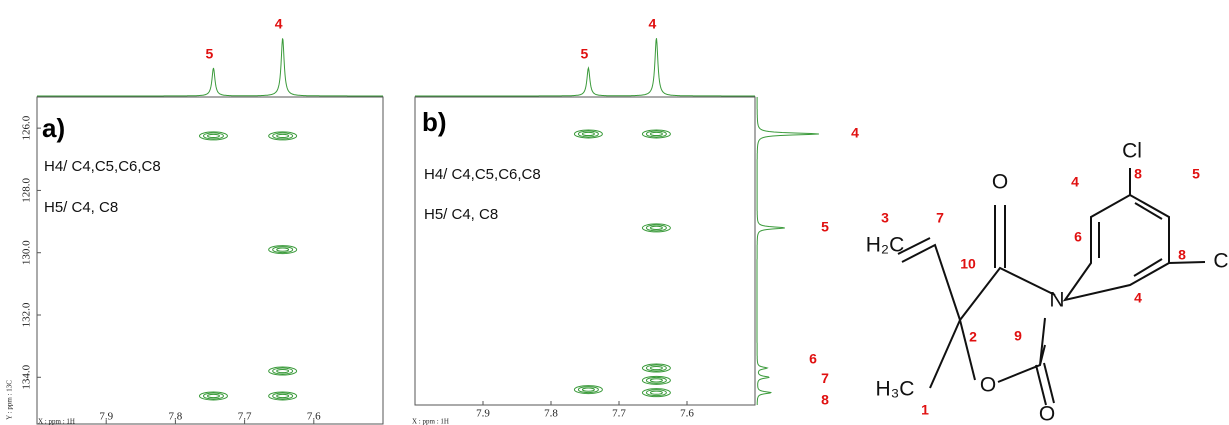 This screenshot has width=1229, height=425. What do you see at coordinates (1056, 300) in the screenshot?
I see `atom-label: N` at bounding box center [1056, 300].